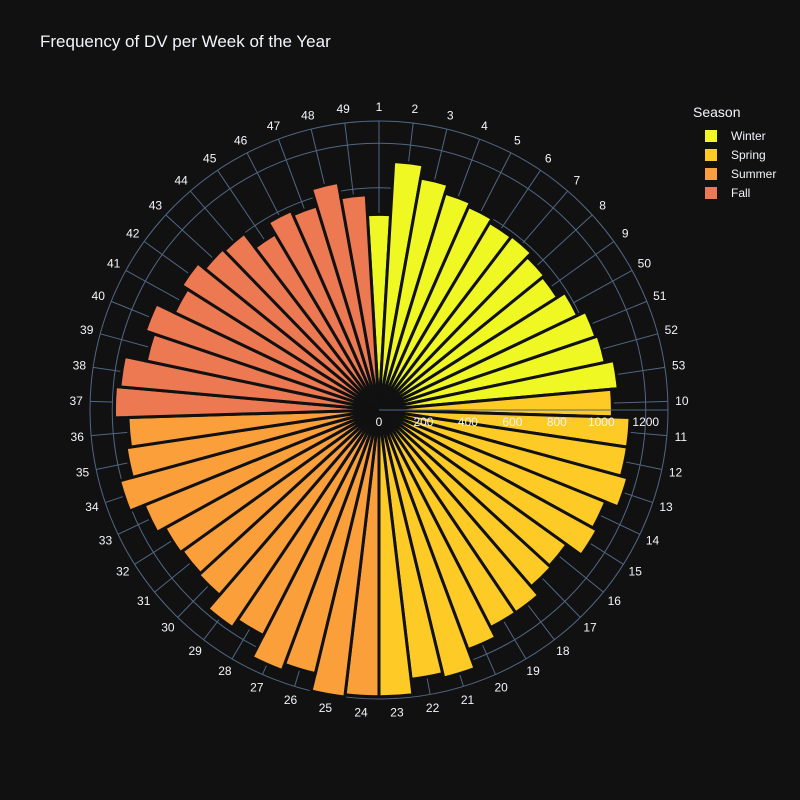 The width and height of the screenshot is (800, 800). I want to click on radial-tick-label: 1000, so click(601, 422).